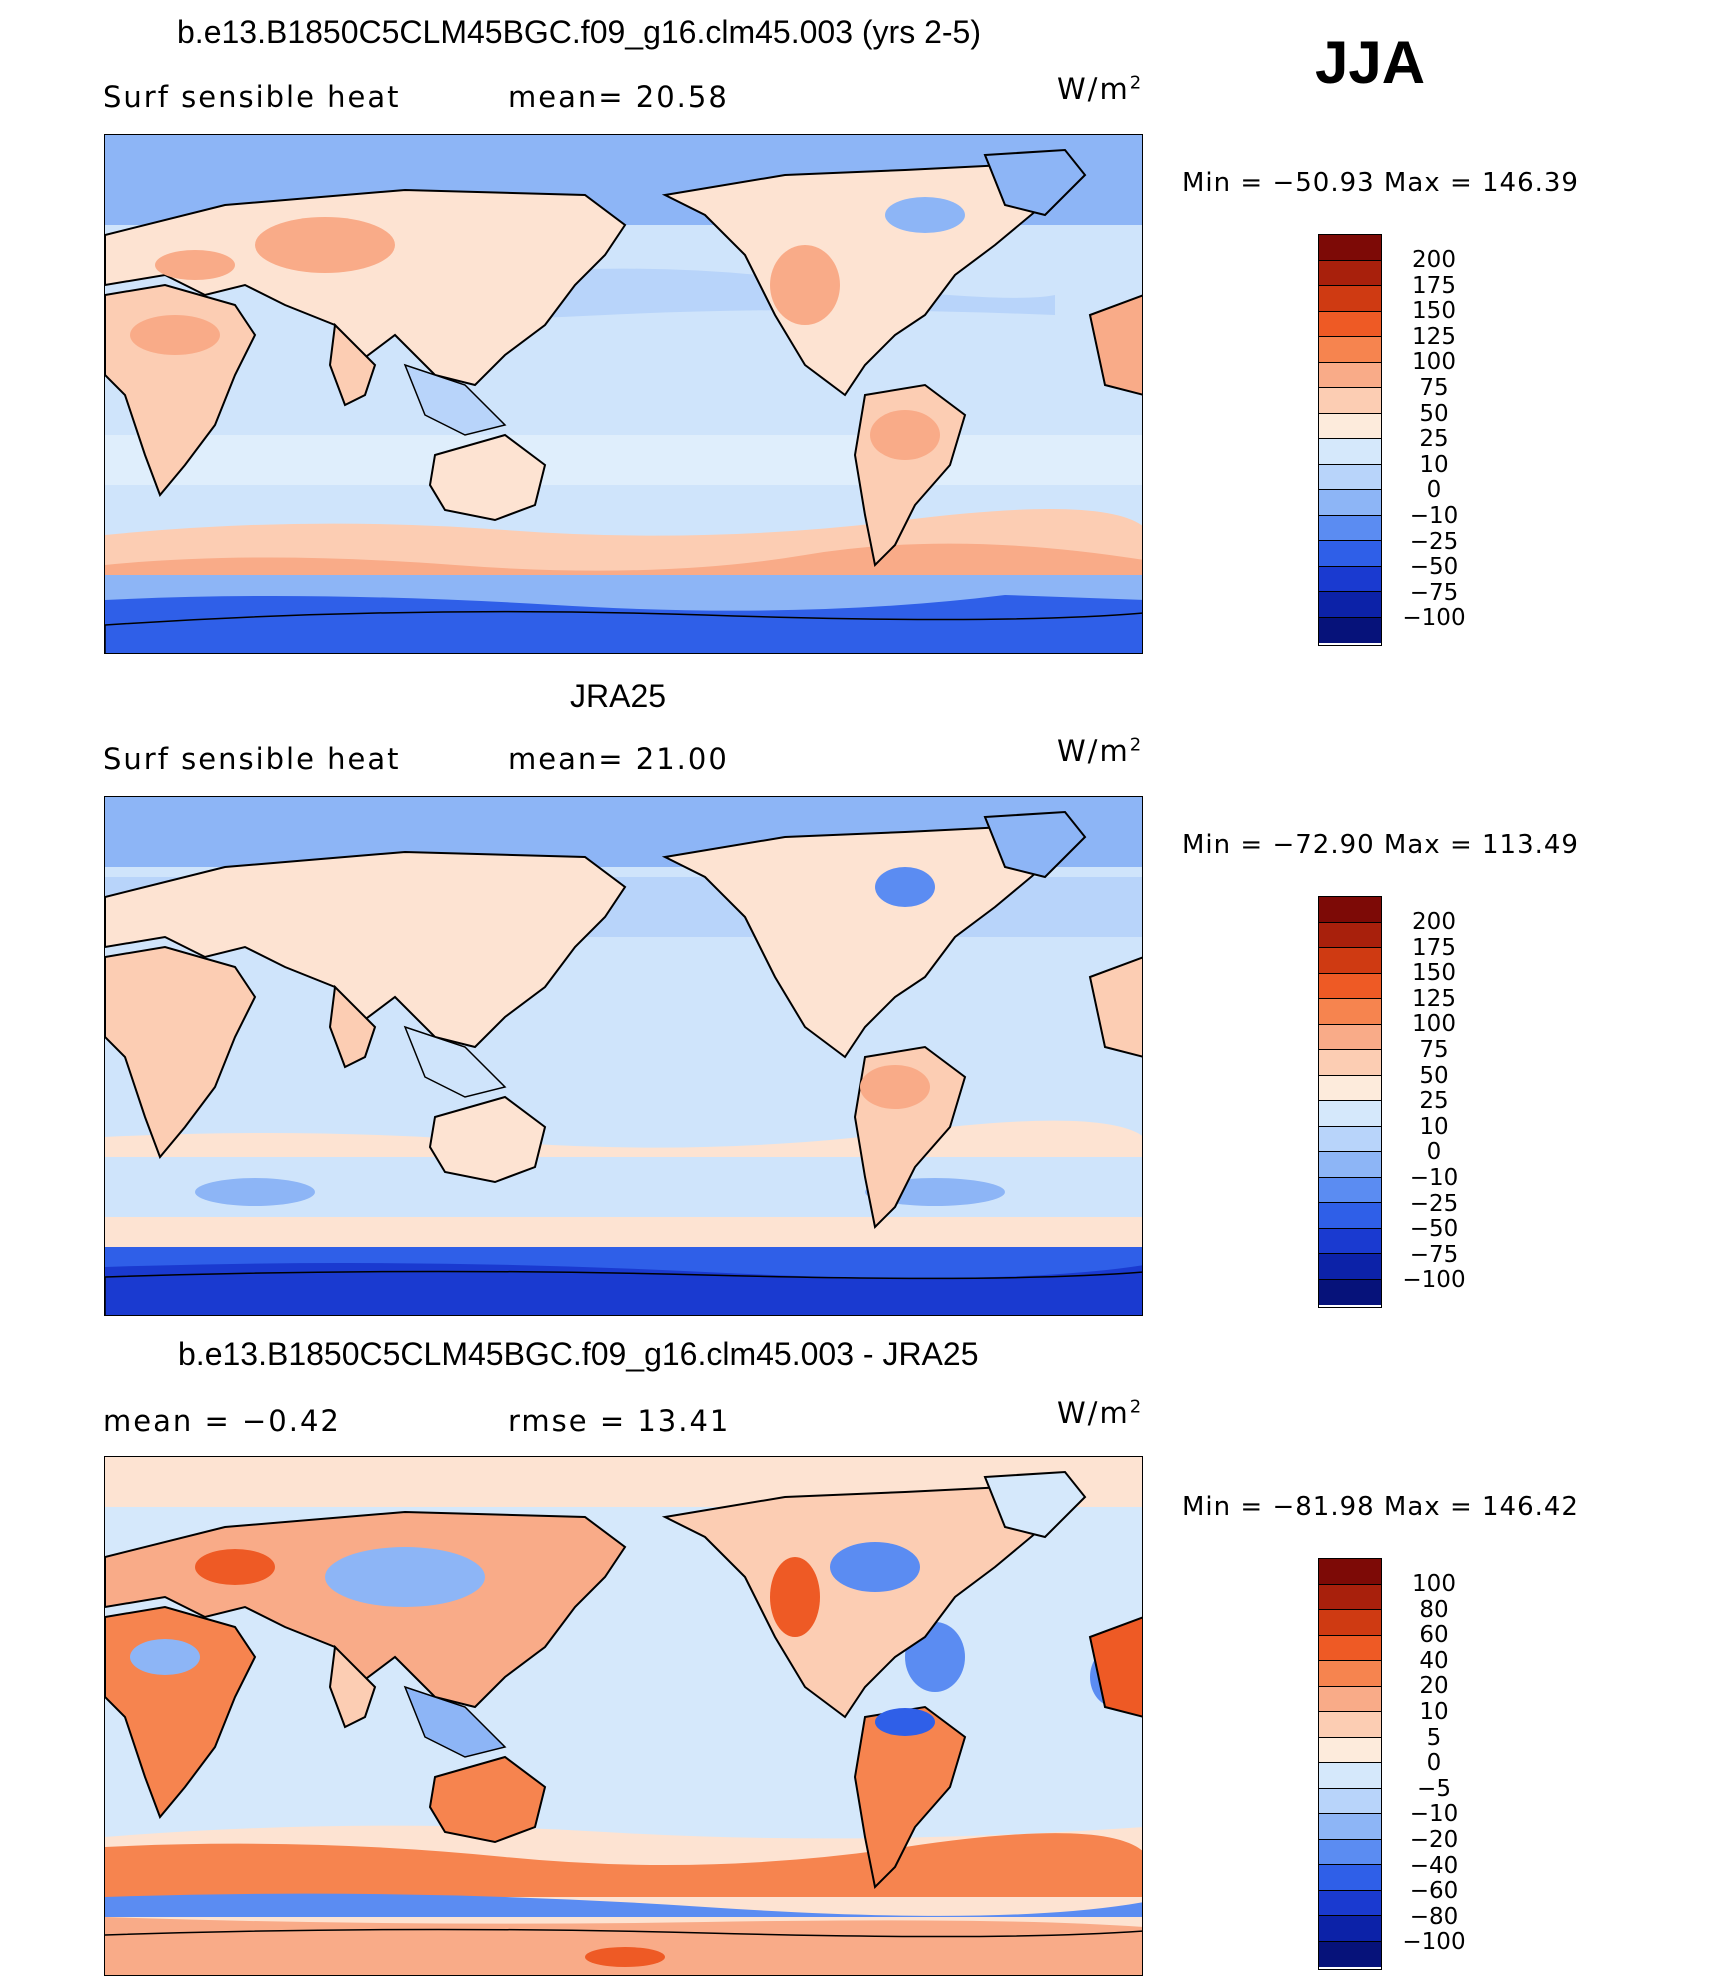 This screenshot has height=1979, width=1710. I want to click on panel1-colorbar-tick-label: 175, so click(1434, 285).